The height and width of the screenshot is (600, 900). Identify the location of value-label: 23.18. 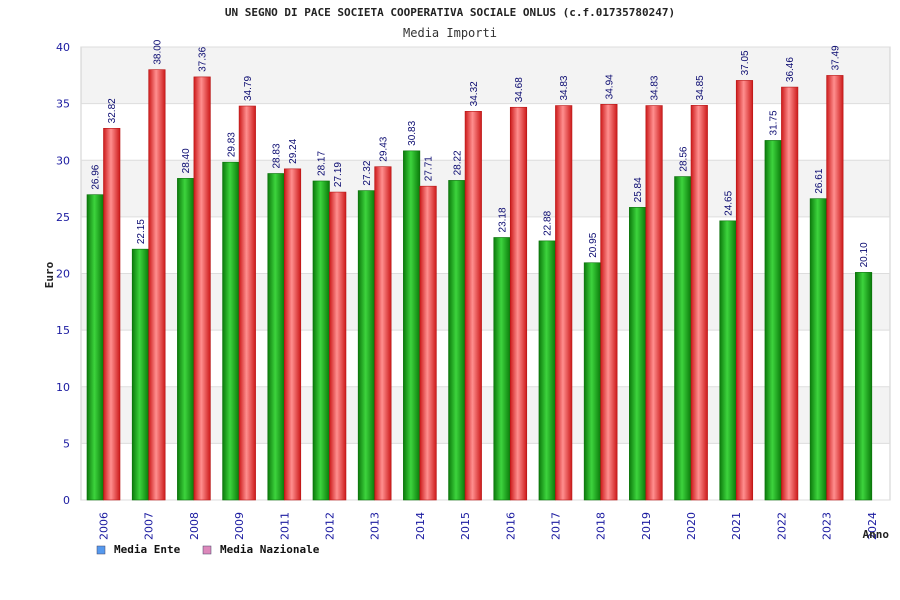
(503, 219).